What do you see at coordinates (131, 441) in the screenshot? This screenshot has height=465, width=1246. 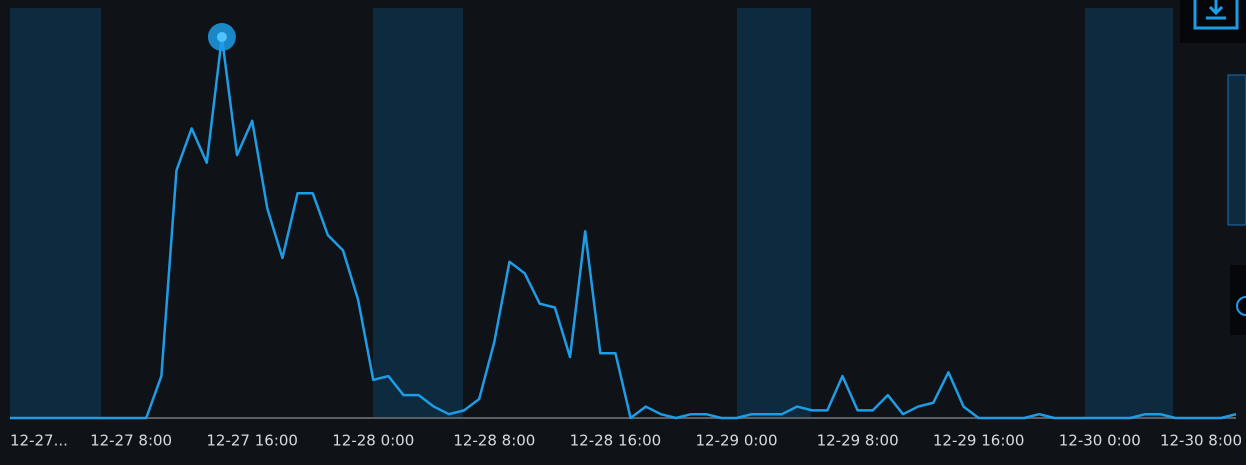 I see `x-tick-label: 12-27 8:00` at bounding box center [131, 441].